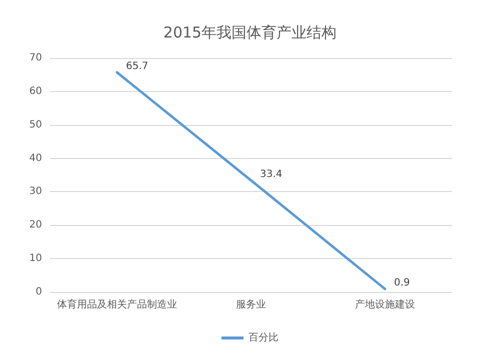 The height and width of the screenshot is (362, 500). What do you see at coordinates (117, 304) in the screenshot?
I see `x-tick-label: 体育用品及相关产品制造业` at bounding box center [117, 304].